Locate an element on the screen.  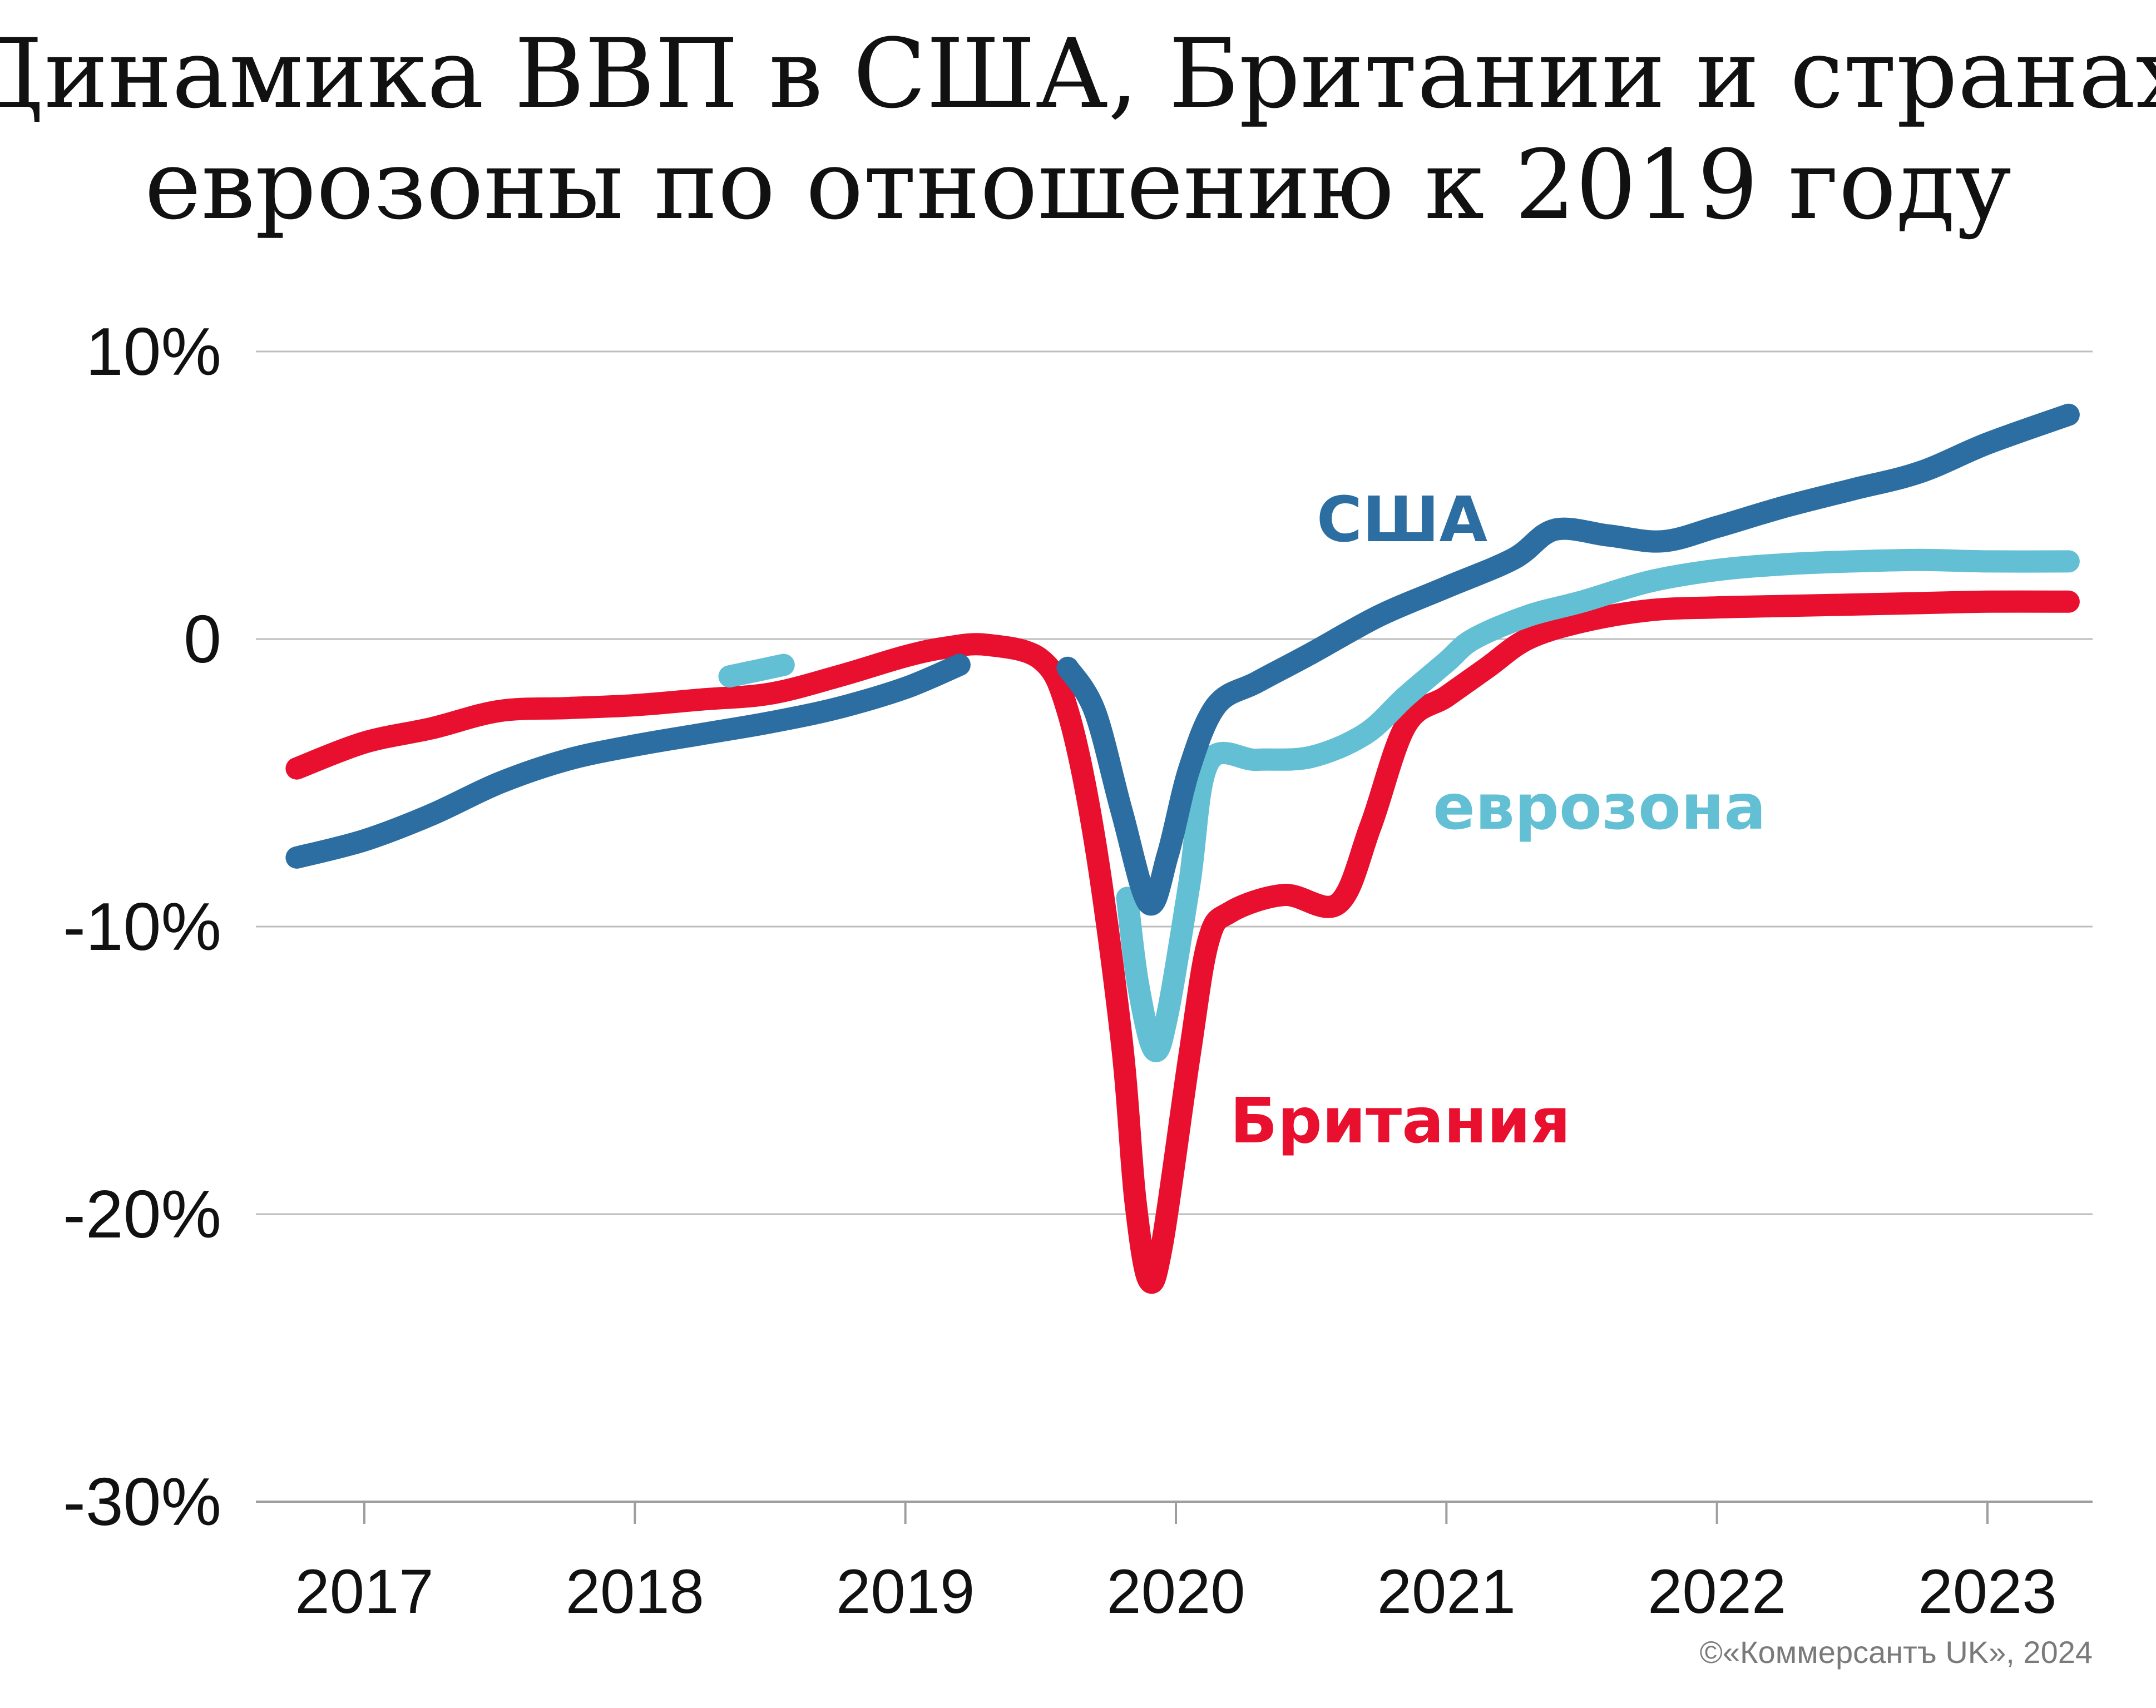
series-line-США-0 is located at coordinates (628, 761).